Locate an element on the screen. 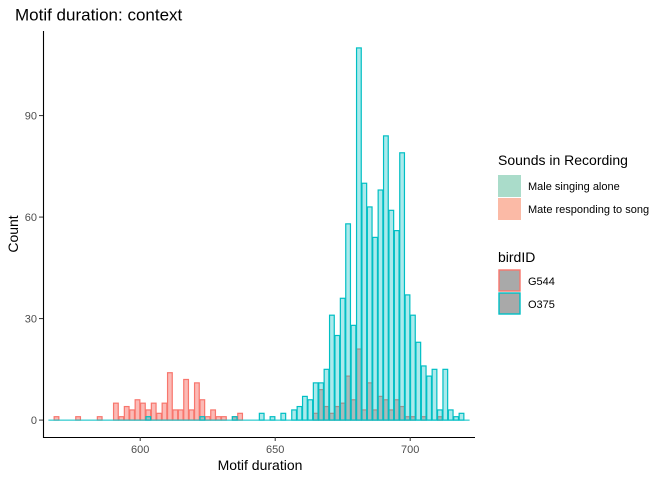  legend-fill-title: Sounds in Recording is located at coordinates (563, 160).